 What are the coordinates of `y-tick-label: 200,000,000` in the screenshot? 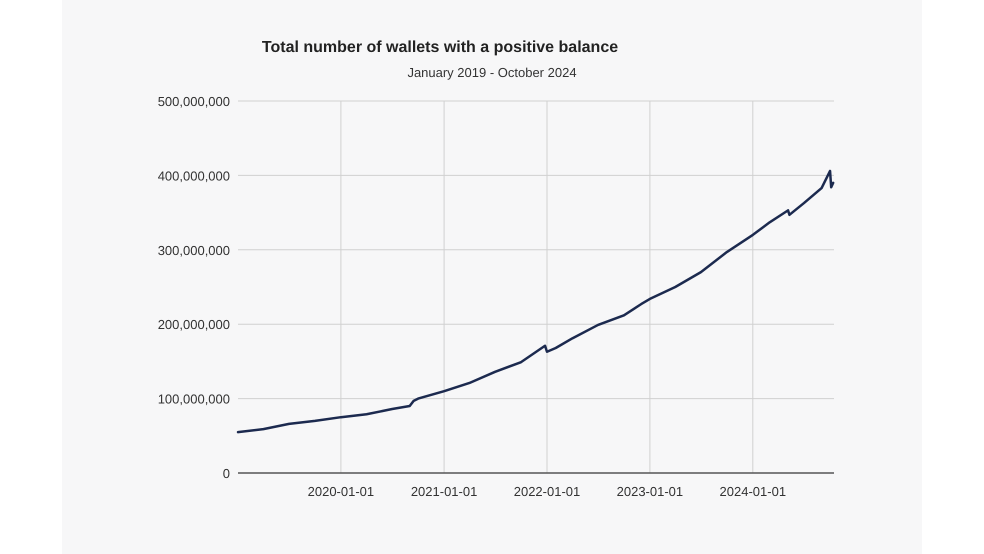 It's located at (194, 324).